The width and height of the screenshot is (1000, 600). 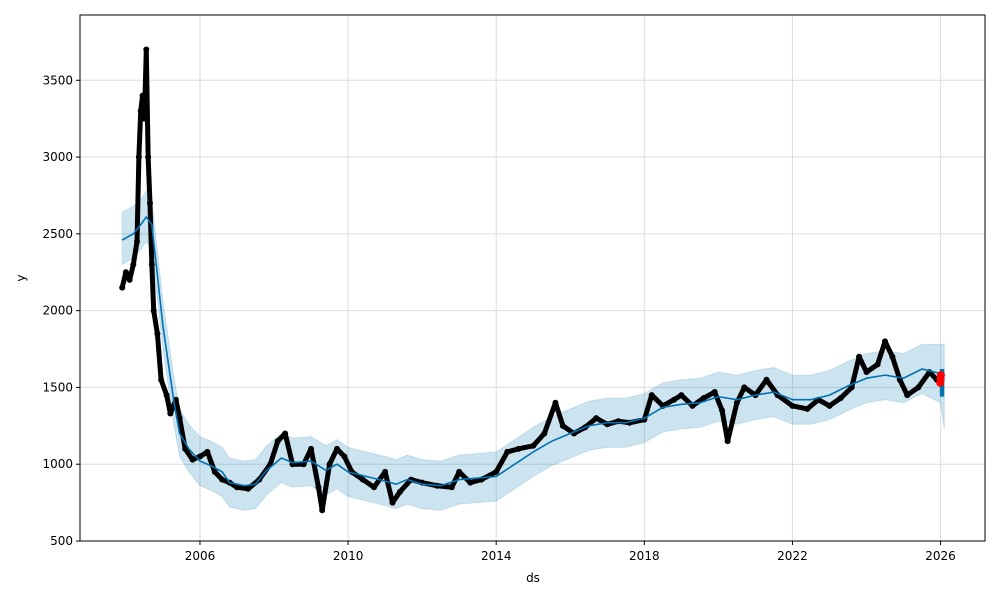 I want to click on y-tick-label: 2000, so click(x=57, y=311).